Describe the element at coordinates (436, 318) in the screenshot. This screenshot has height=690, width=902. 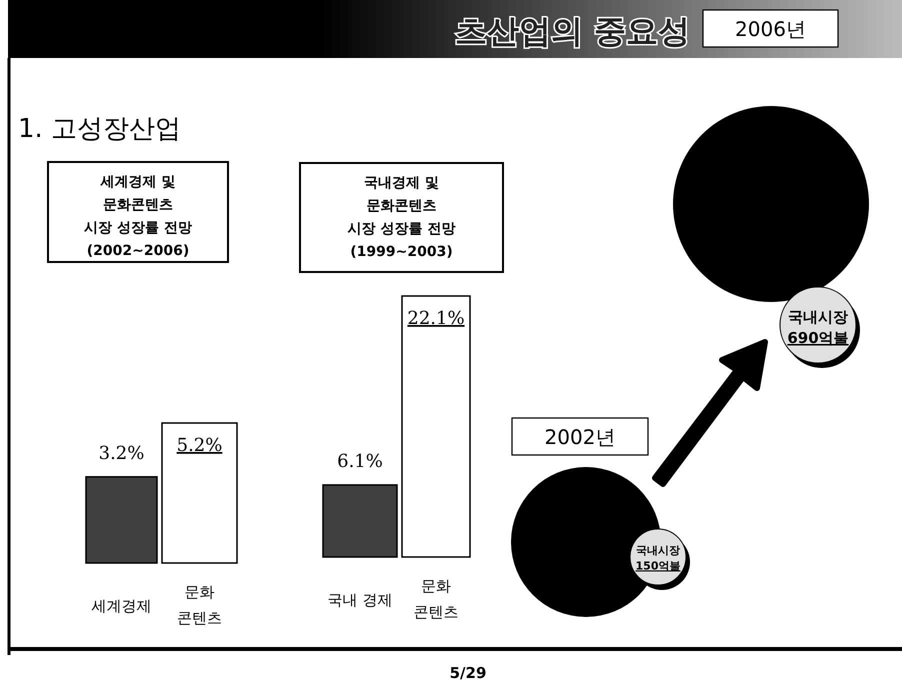
I see `data-label: 22.1%` at that location.